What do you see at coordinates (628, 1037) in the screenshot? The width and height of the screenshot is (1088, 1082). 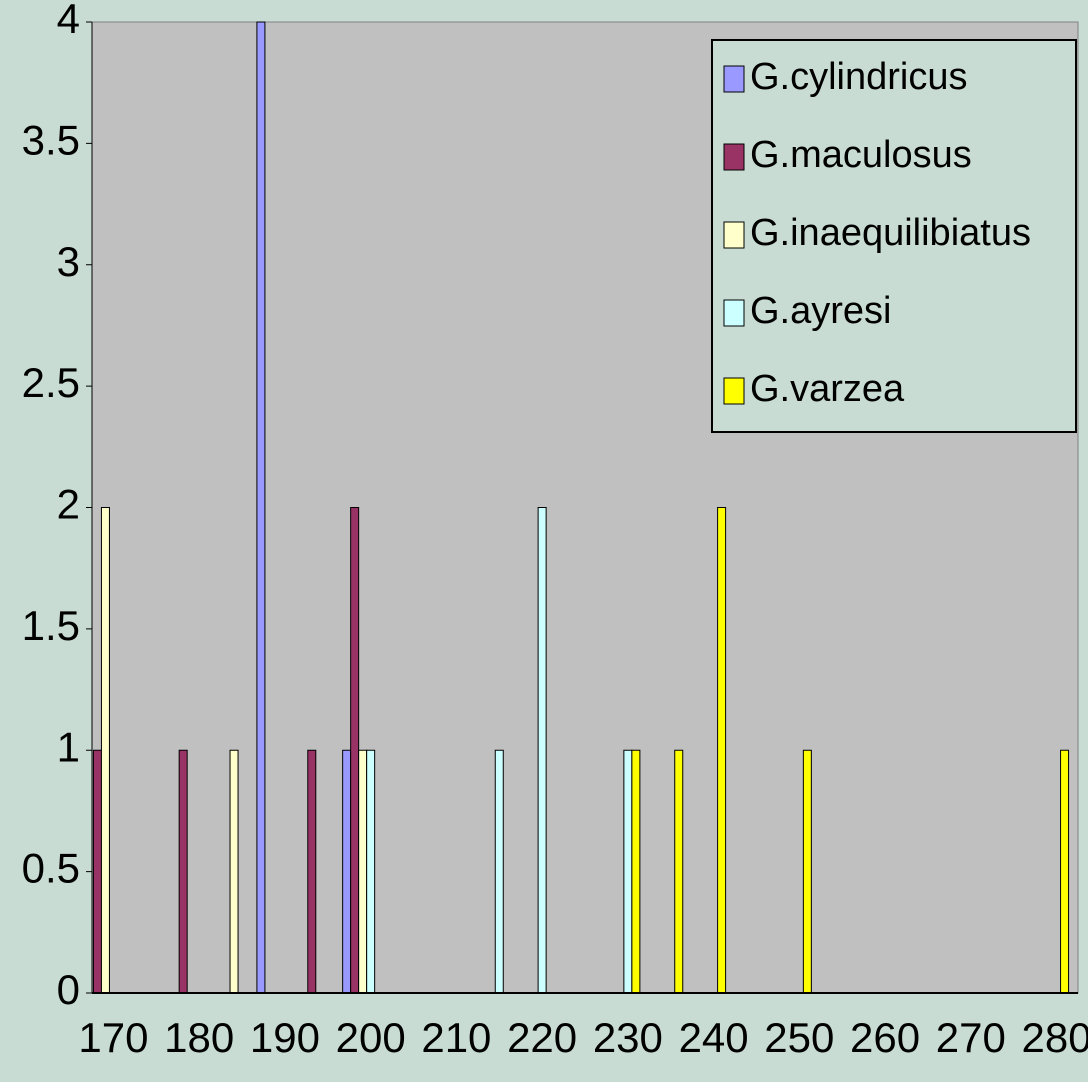 I see `x-tick-label: 230` at bounding box center [628, 1037].